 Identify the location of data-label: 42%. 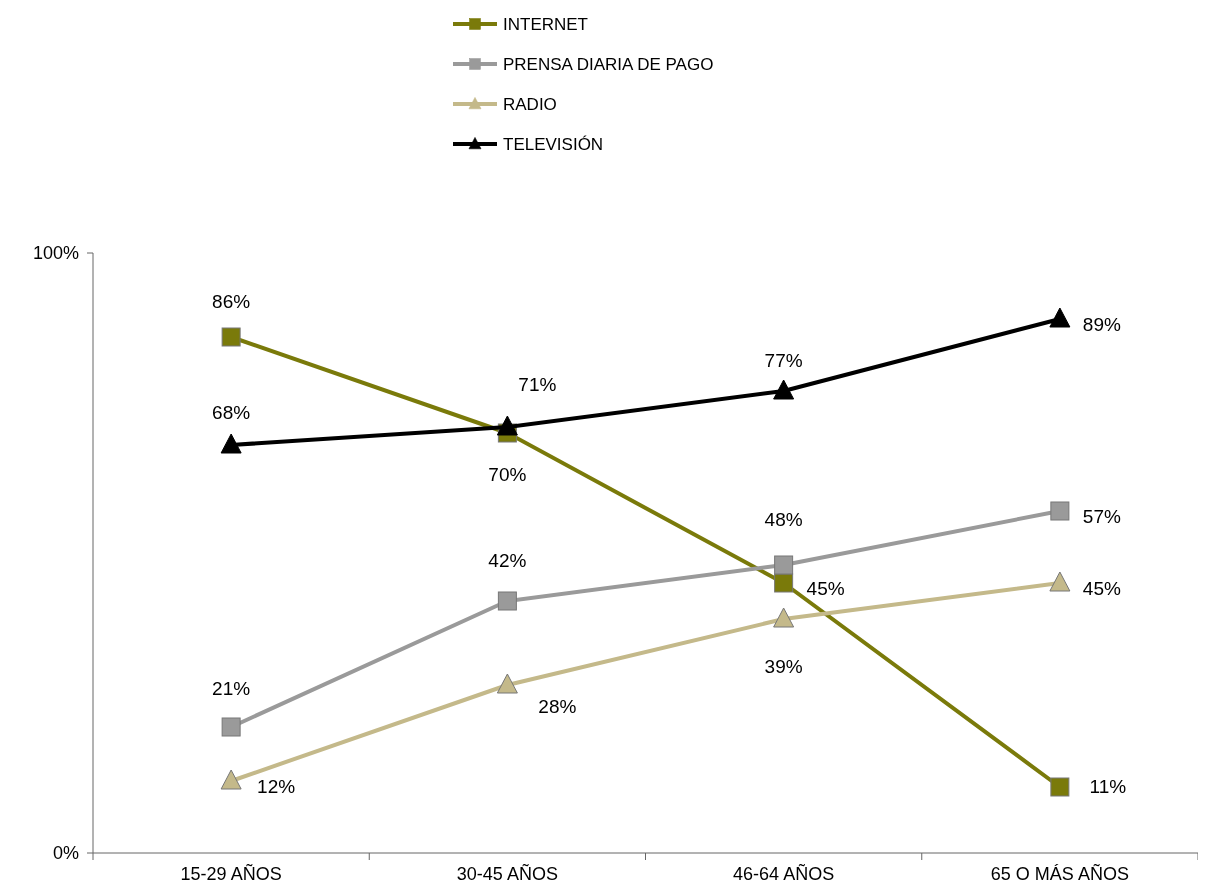
(507, 560).